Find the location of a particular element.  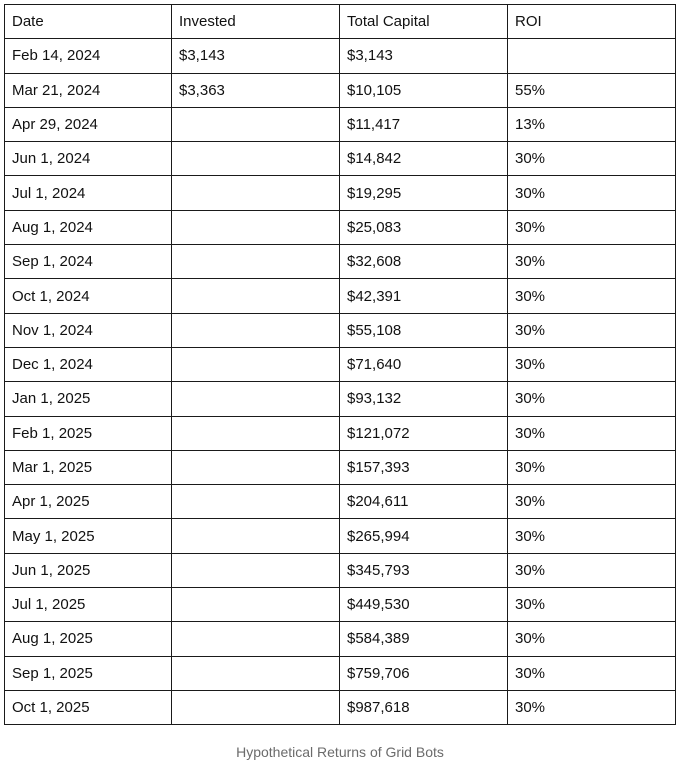

cell-date: Mar 21, 2024 is located at coordinates (88, 90).